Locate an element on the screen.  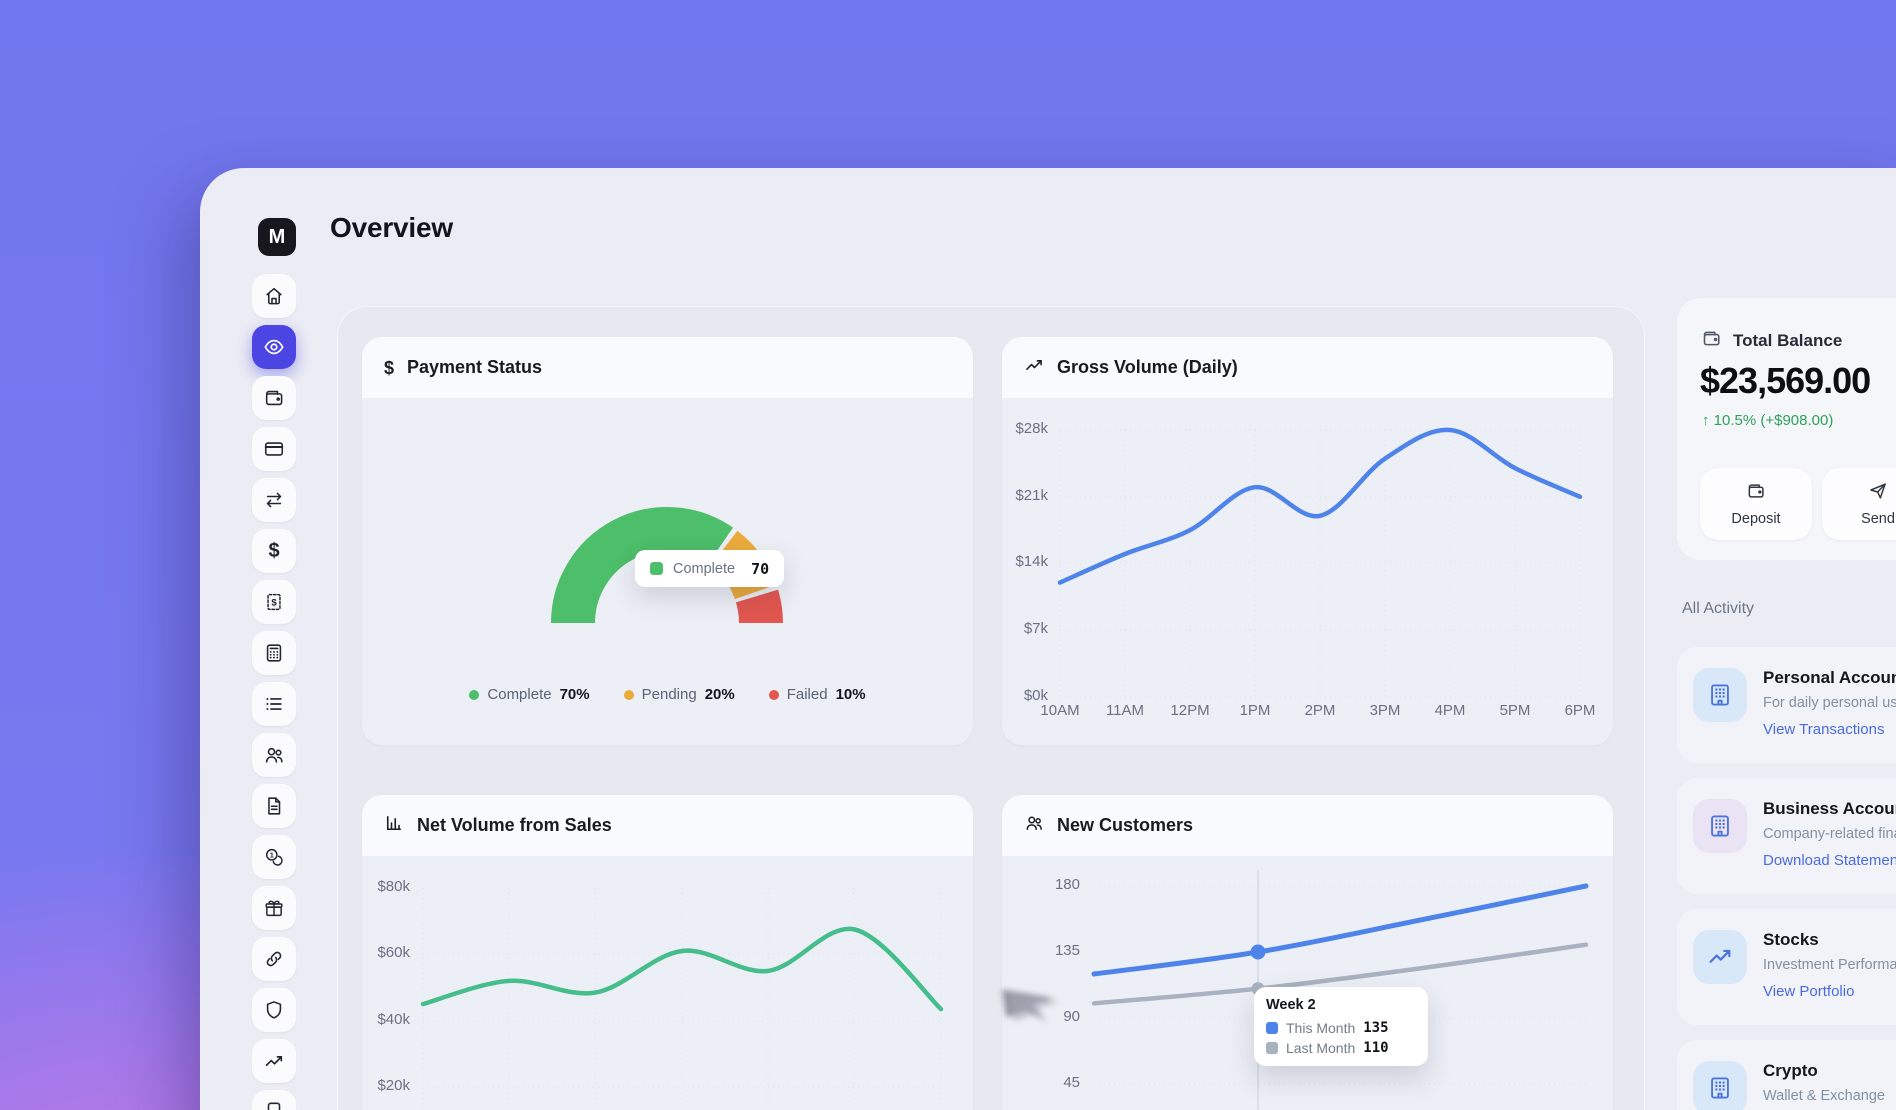
x-axis-tick: 12PM is located at coordinates (1190, 710).